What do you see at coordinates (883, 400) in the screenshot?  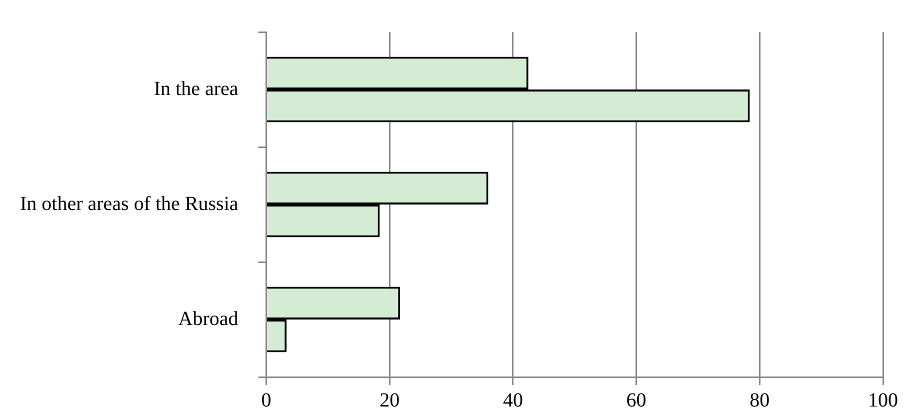 I see `x-tick-label: 100` at bounding box center [883, 400].